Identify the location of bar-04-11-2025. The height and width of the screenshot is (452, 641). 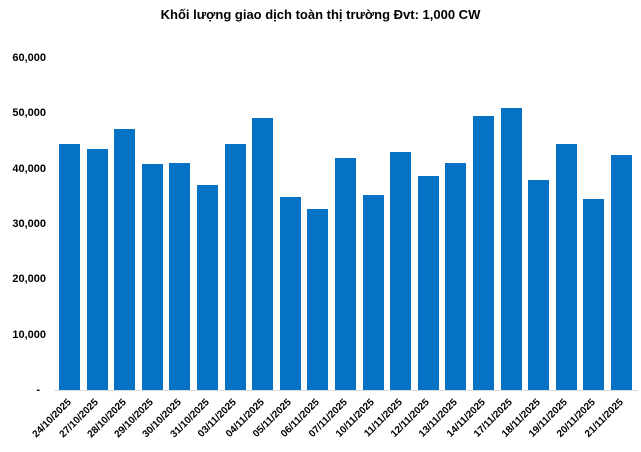
(262, 254).